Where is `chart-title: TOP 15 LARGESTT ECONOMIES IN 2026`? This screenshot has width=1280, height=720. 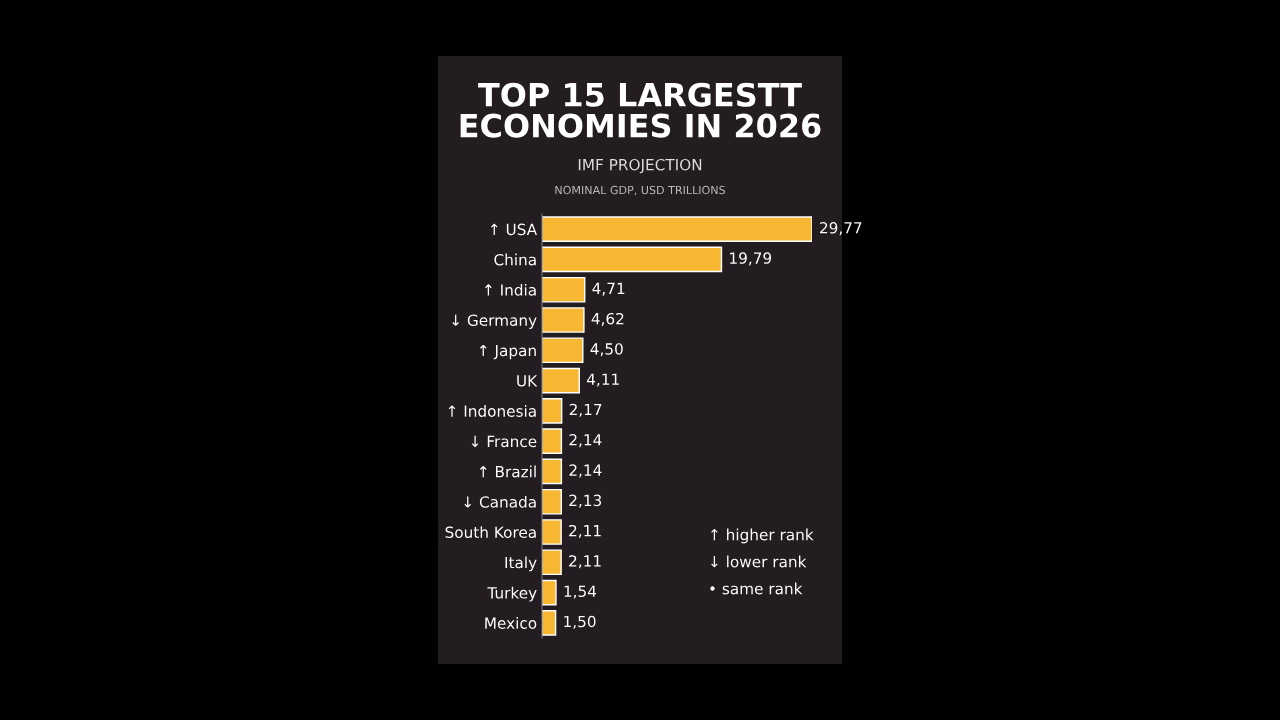 chart-title: TOP 15 LARGESTT ECONOMIES IN 2026 is located at coordinates (640, 110).